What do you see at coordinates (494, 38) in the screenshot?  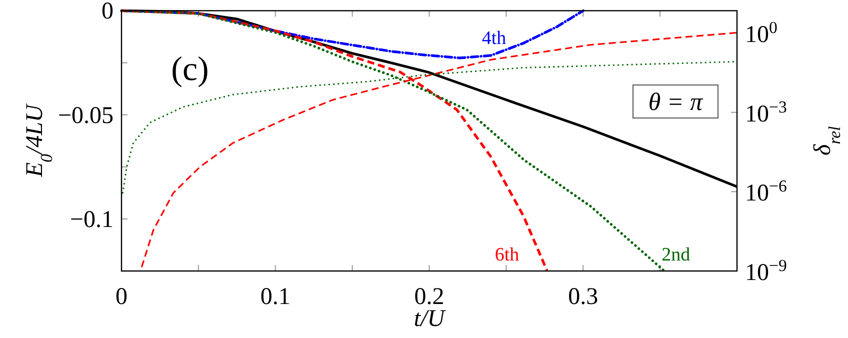 I see `series-label: 4th` at bounding box center [494, 38].